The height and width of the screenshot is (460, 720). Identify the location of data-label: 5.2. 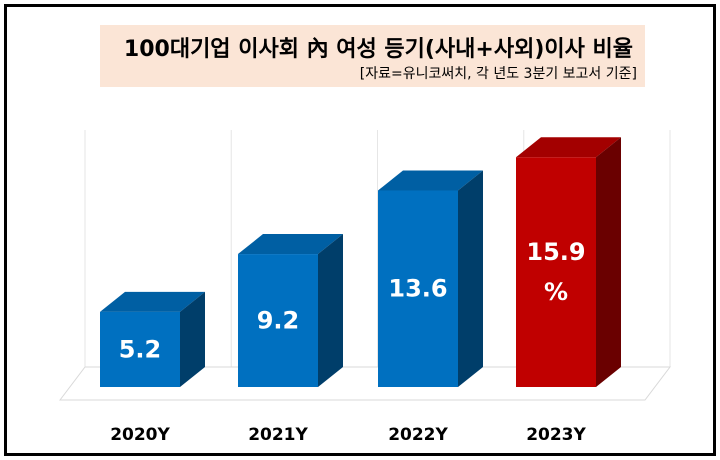
(140, 349).